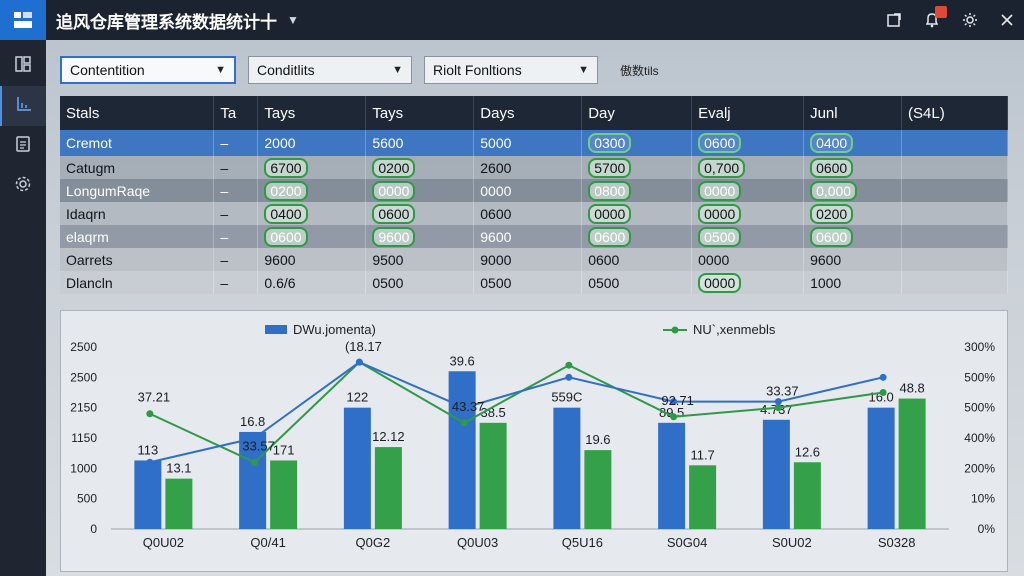  Describe the element at coordinates (911, 388) in the screenshot. I see `bar-value-label: 48.8` at that location.